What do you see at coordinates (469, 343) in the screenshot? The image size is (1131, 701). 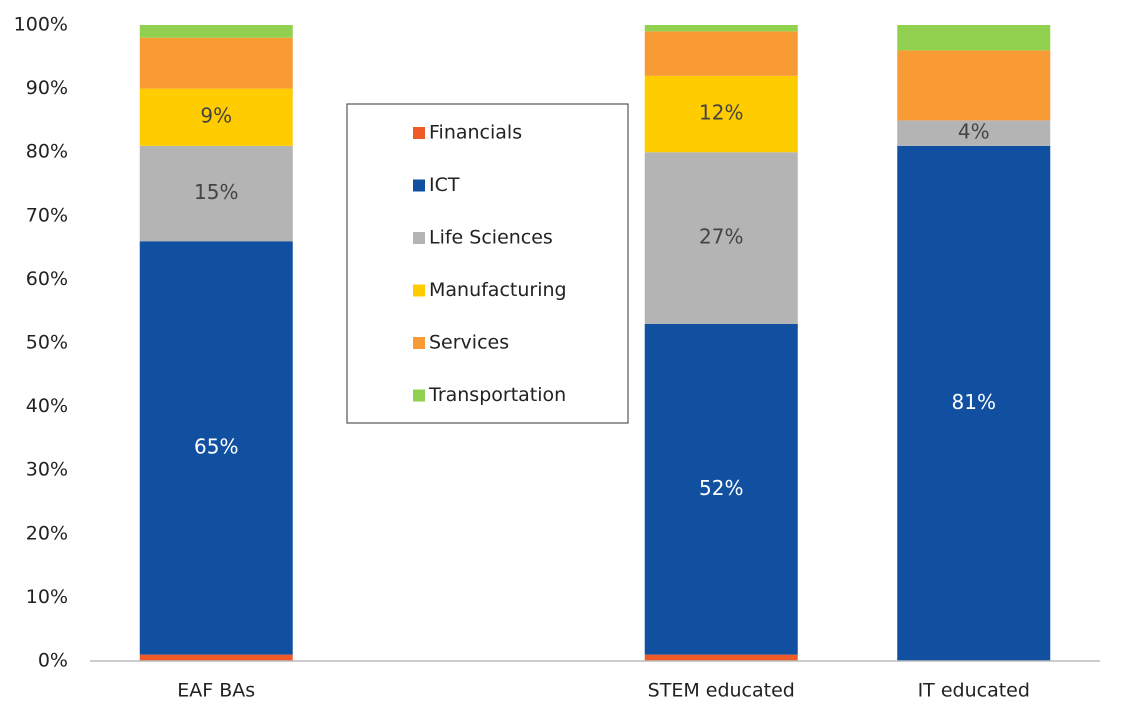 I see `legend-label: Services` at bounding box center [469, 343].